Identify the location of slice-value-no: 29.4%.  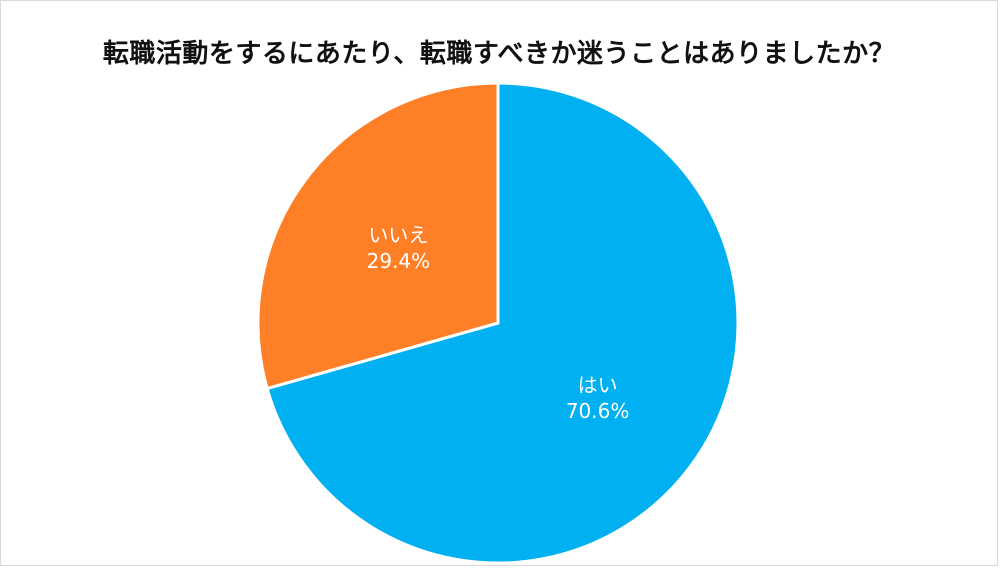
(399, 261).